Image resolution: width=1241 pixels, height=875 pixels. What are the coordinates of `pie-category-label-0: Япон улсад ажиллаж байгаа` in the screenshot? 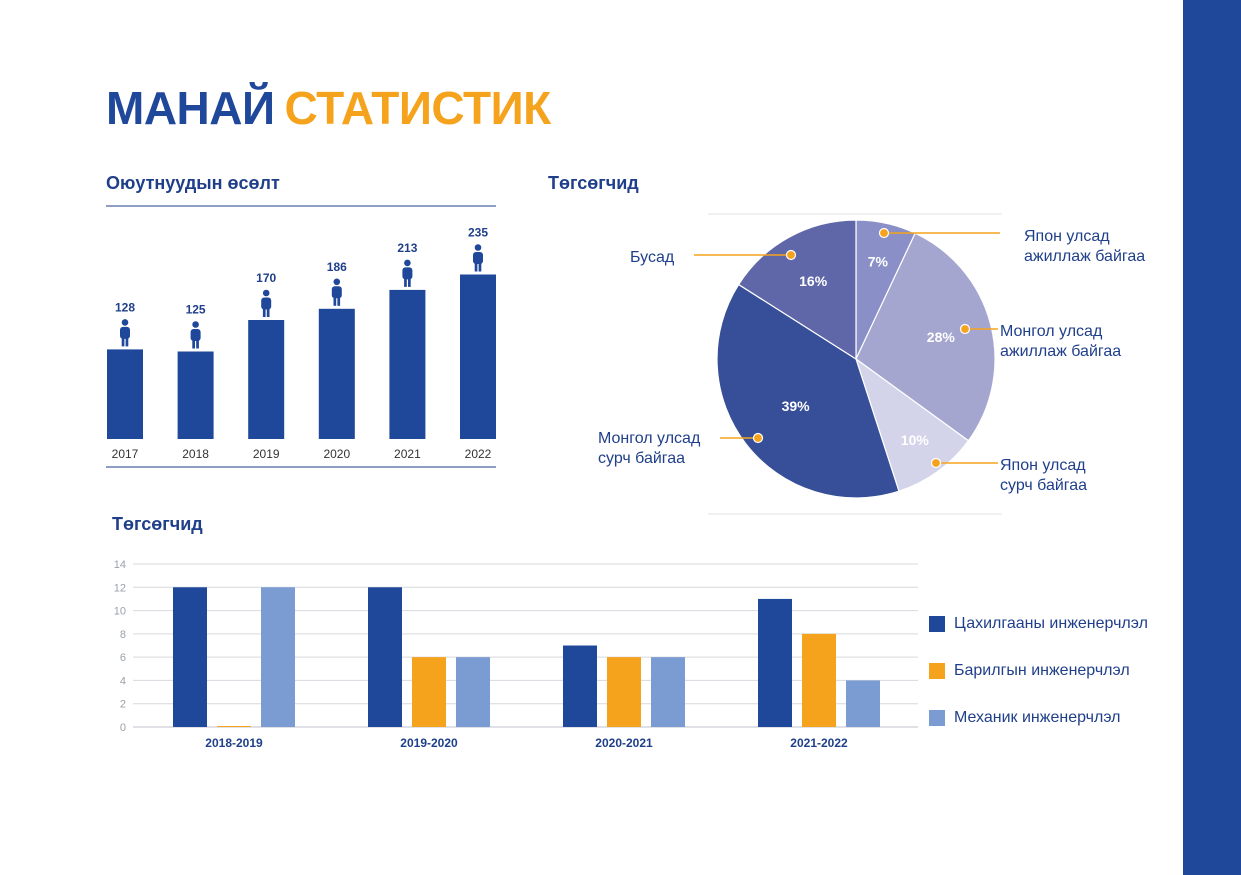 It's located at (1084, 246).